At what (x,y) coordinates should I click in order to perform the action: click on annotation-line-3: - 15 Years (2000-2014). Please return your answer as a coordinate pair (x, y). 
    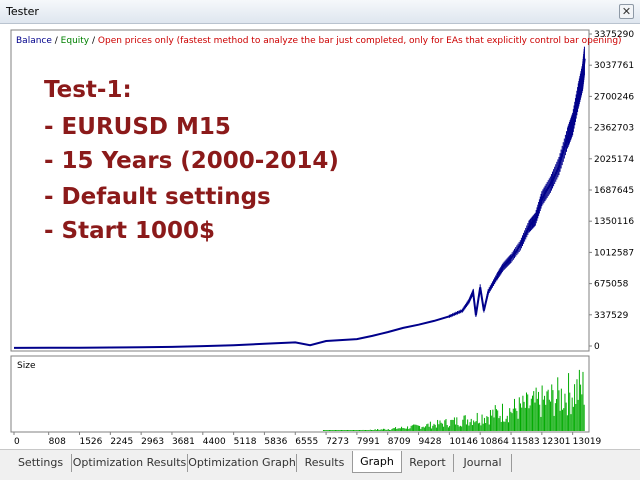
    Looking at the image, I should click on (191, 161).